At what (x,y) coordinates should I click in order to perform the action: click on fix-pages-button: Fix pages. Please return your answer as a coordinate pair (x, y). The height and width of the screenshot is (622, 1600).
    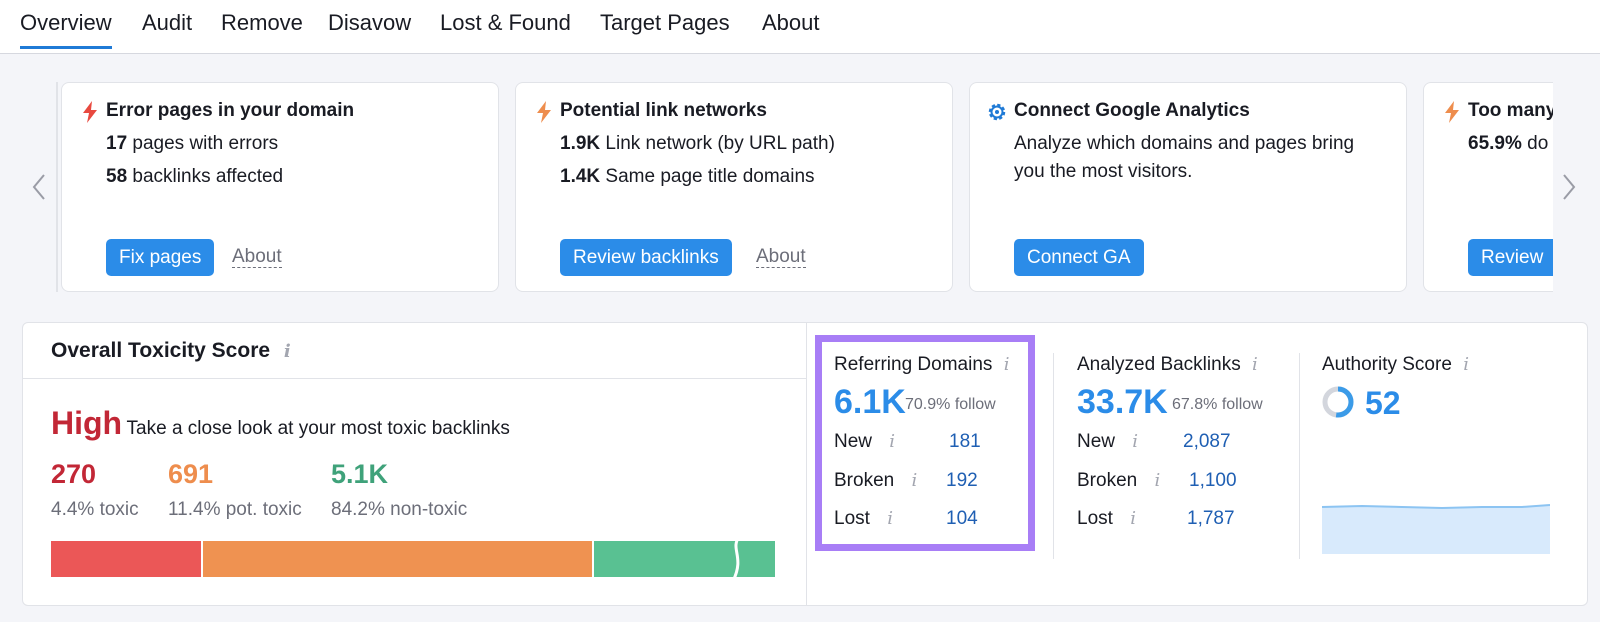
    Looking at the image, I should click on (160, 257).